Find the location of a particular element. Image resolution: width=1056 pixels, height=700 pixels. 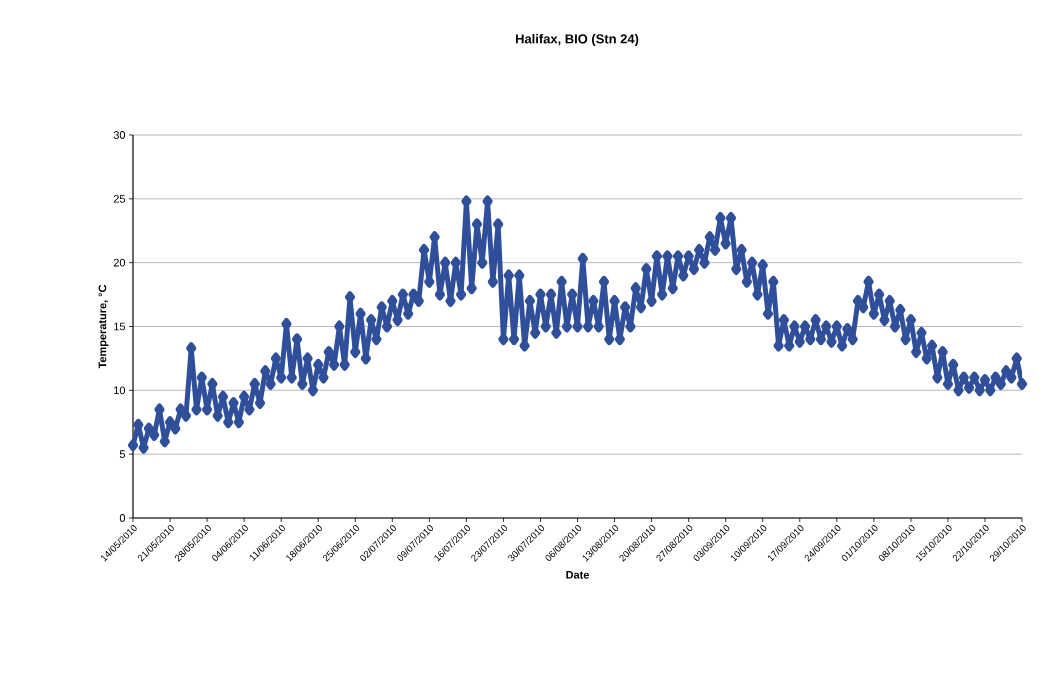

y-tick-label: 5 is located at coordinates (122, 454).